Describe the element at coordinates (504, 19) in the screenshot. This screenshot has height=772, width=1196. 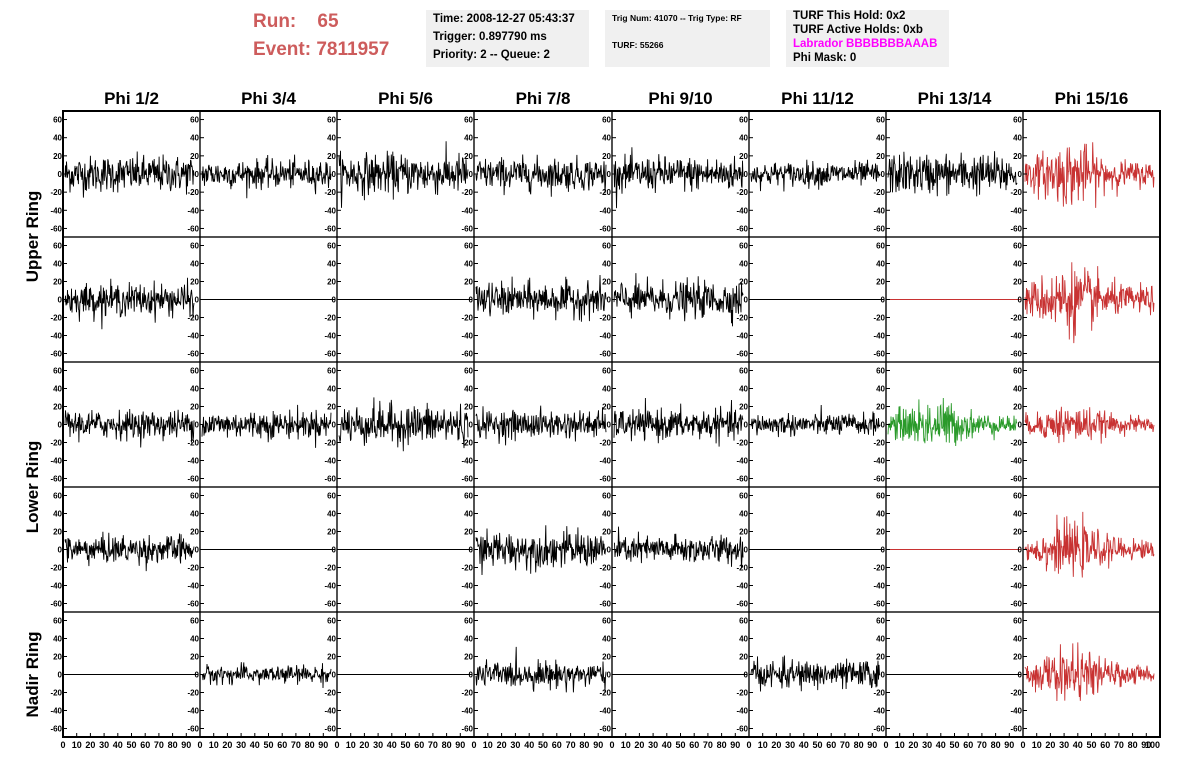
I see `time-text: Time: 2008-12-27 05:43:37` at that location.